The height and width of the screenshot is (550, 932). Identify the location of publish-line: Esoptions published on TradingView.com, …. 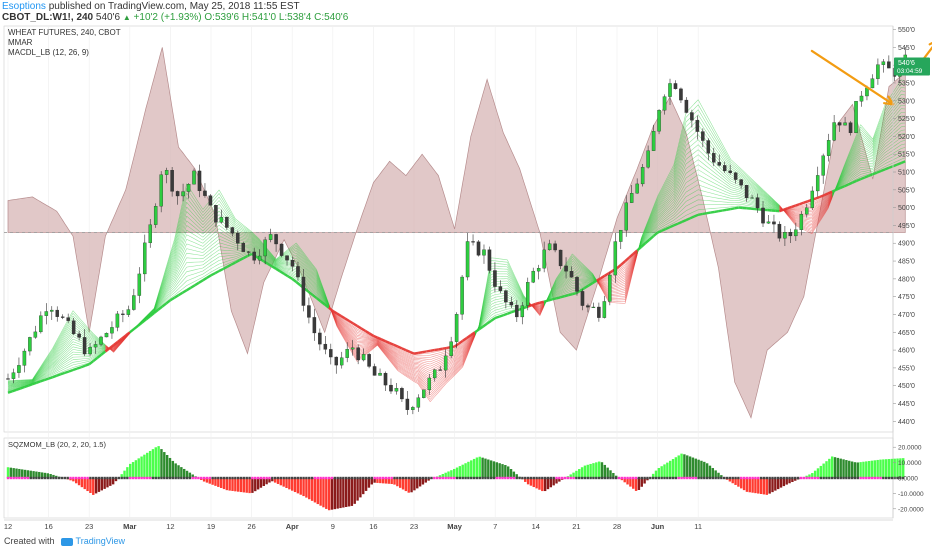
(151, 6).